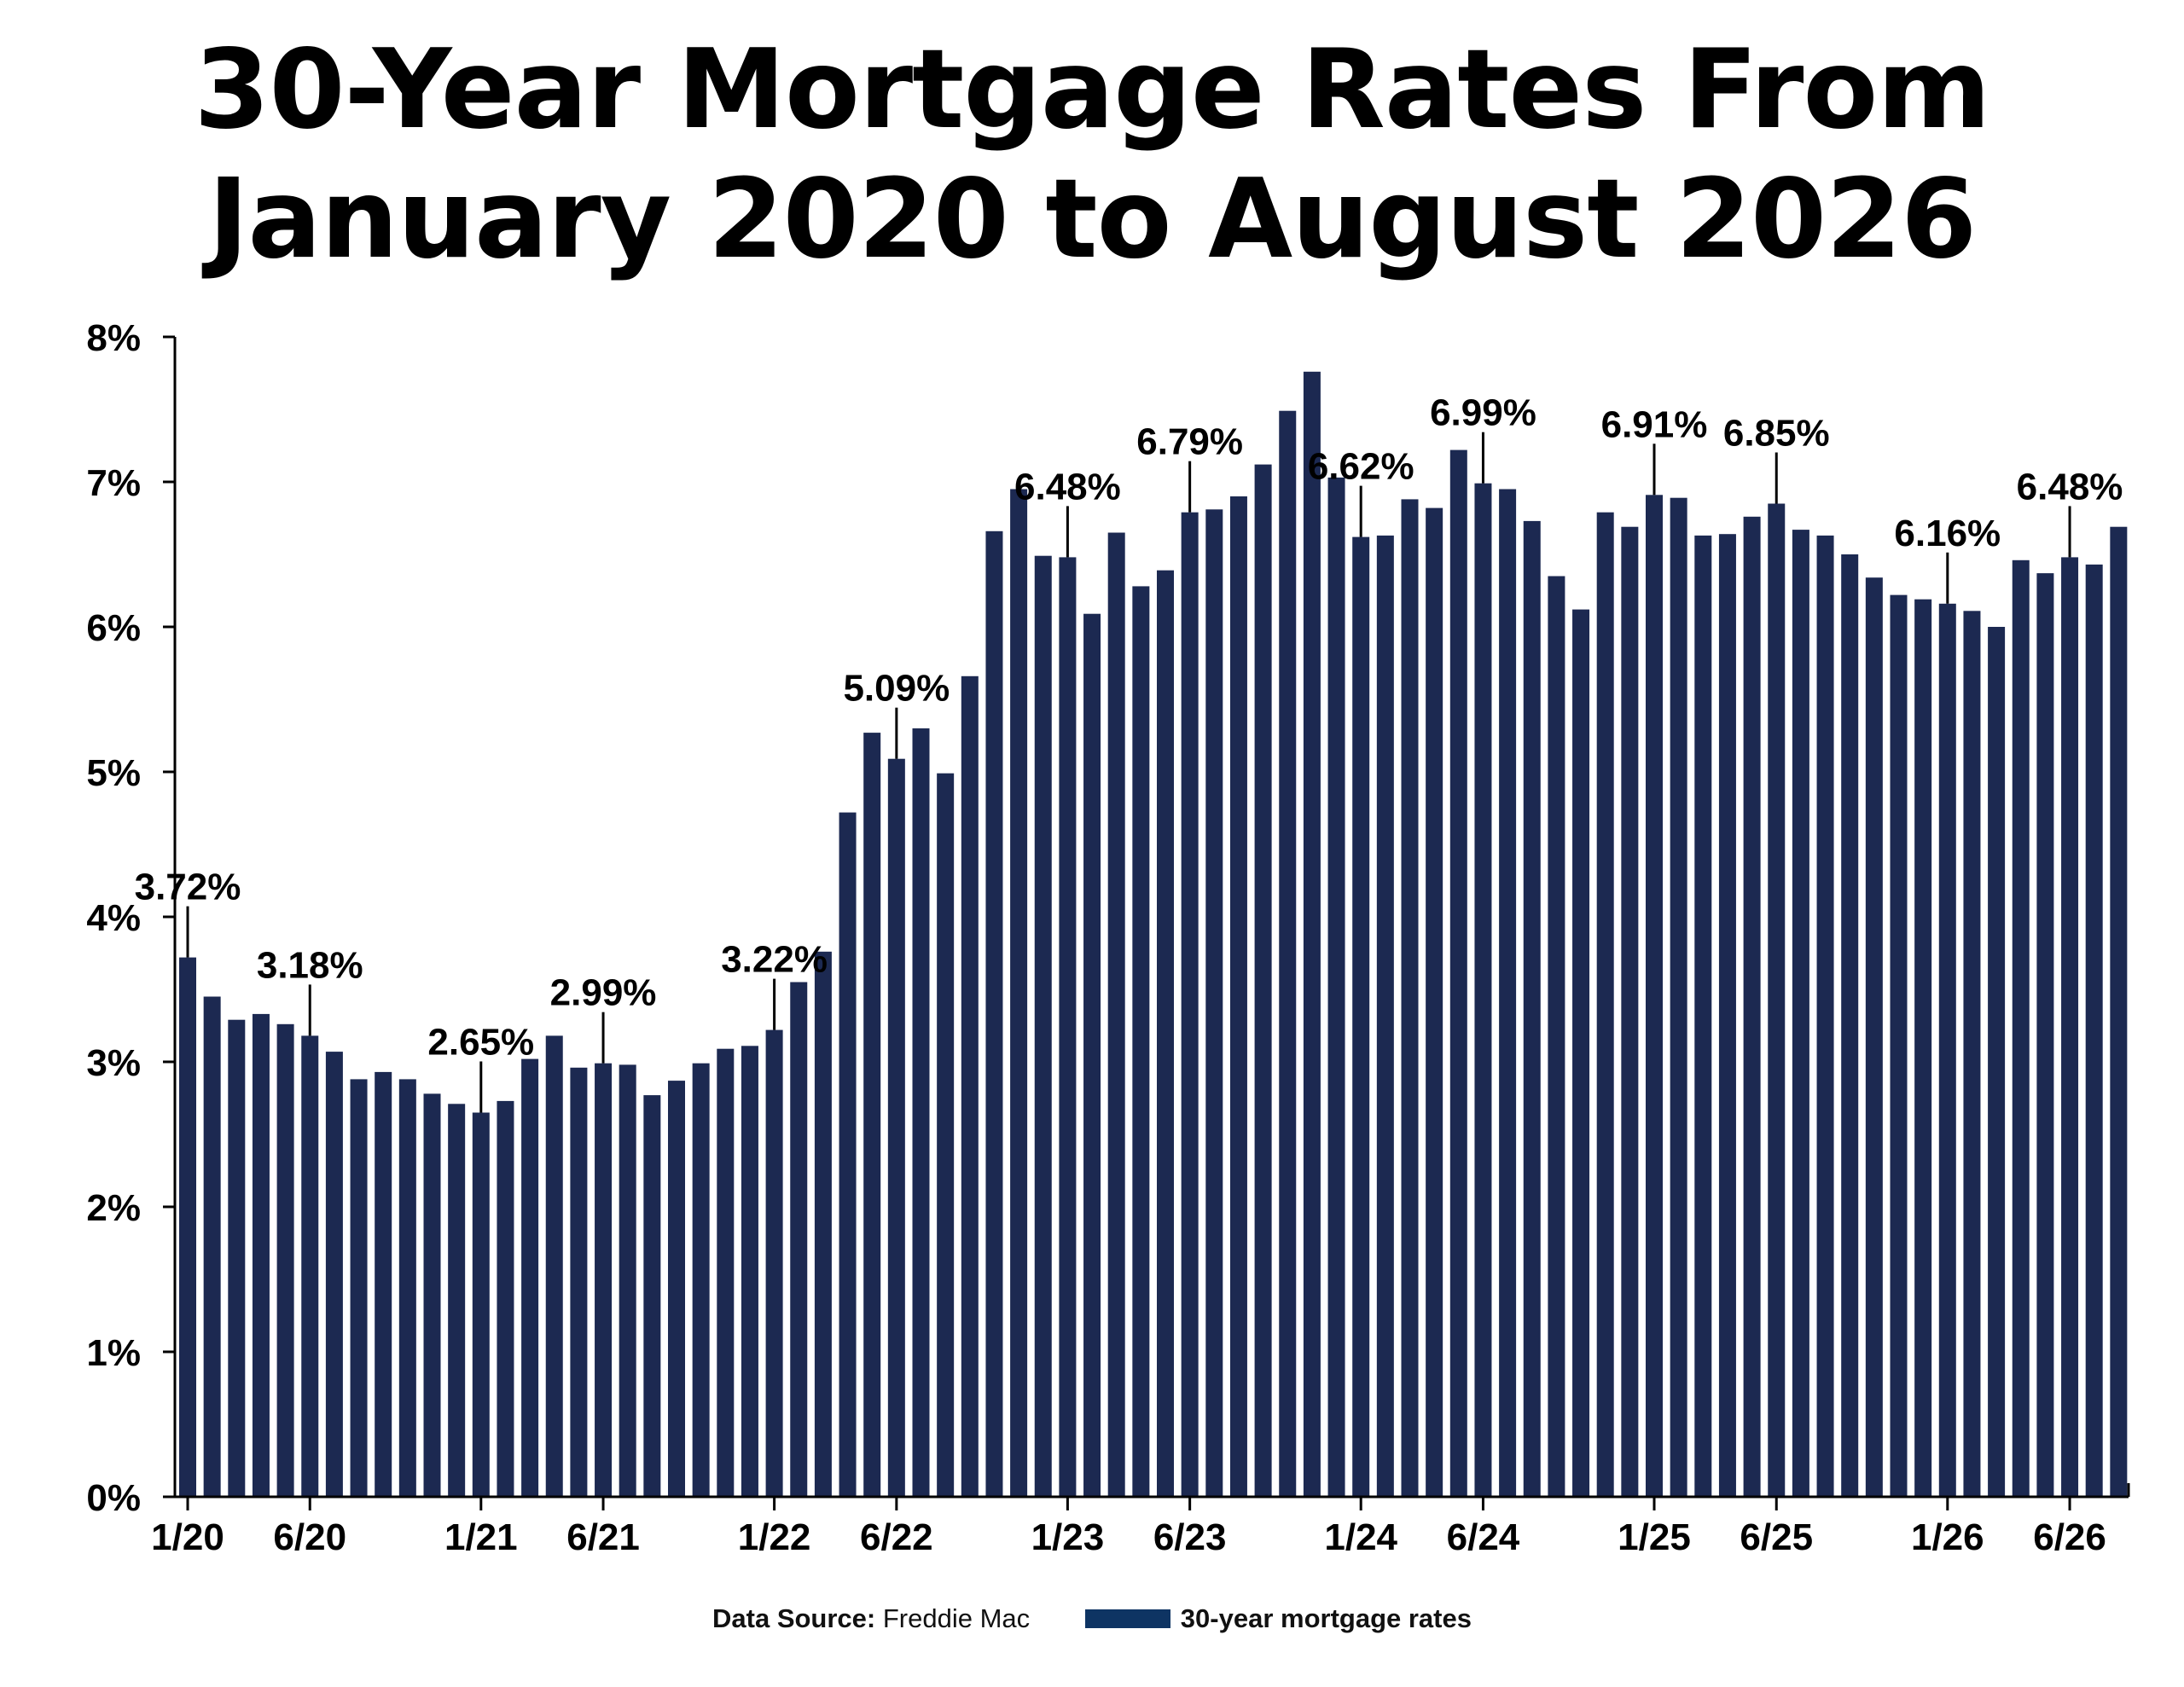 The width and height of the screenshot is (2184, 1687). I want to click on chart-title-line-2: January 2020 to August 2026, so click(1092, 219).